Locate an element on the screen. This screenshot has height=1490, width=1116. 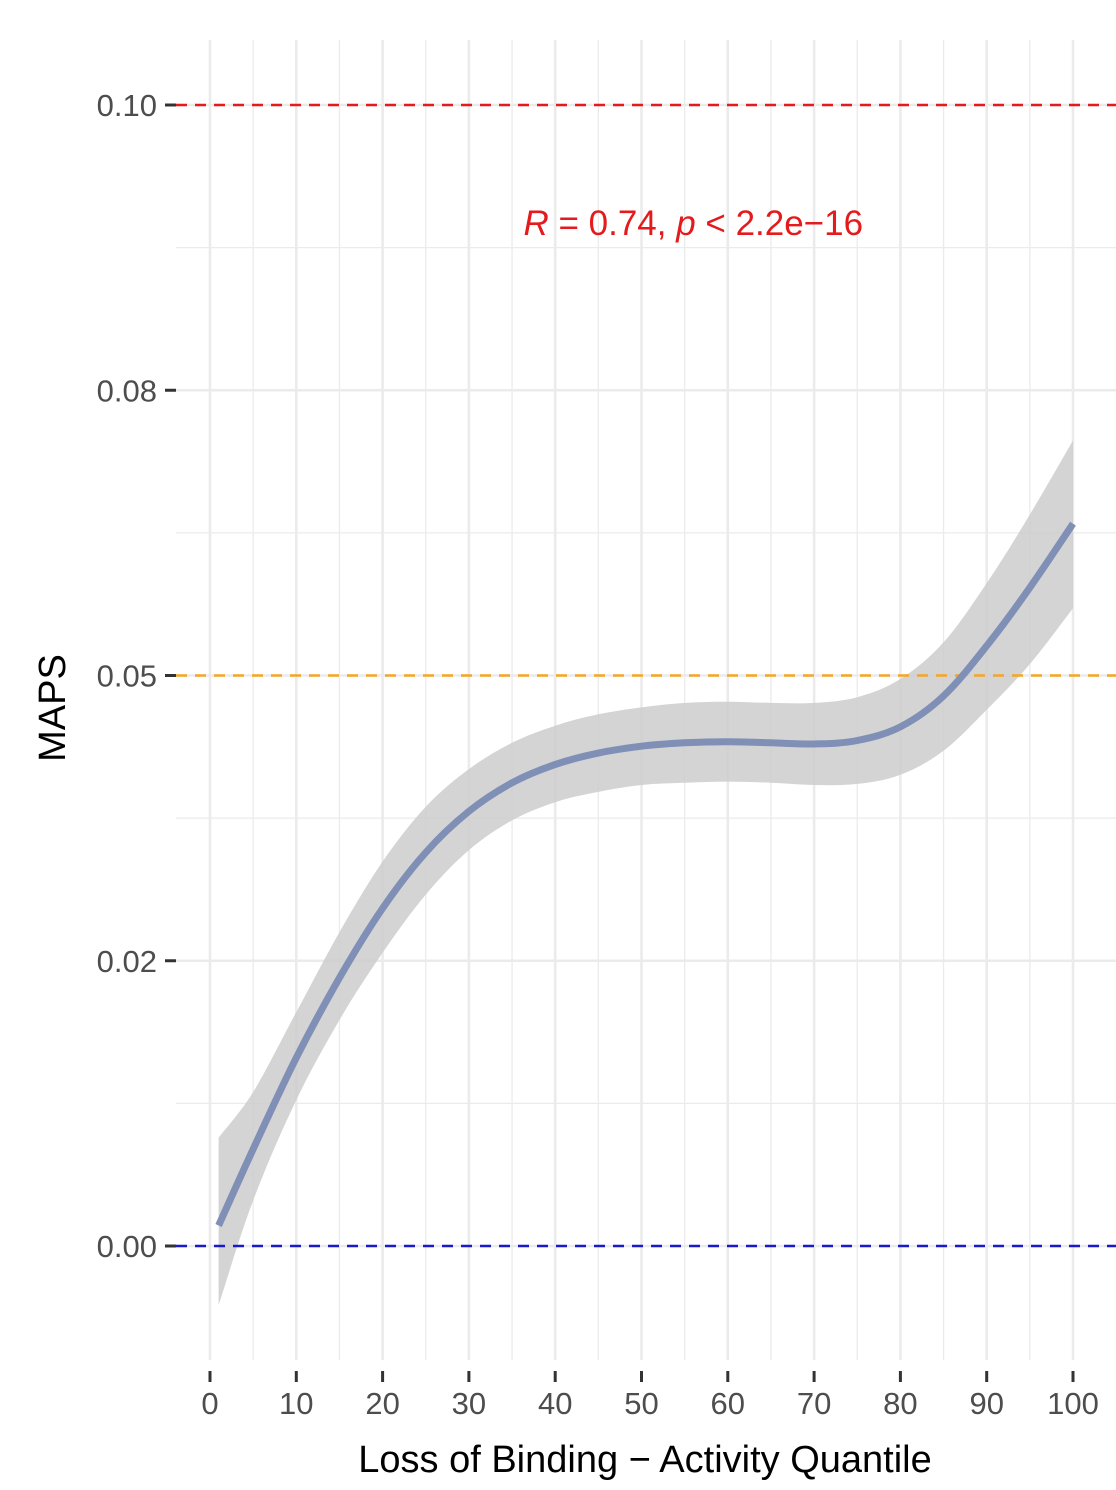
y-tick-label: 0.02 is located at coordinates (127, 961).